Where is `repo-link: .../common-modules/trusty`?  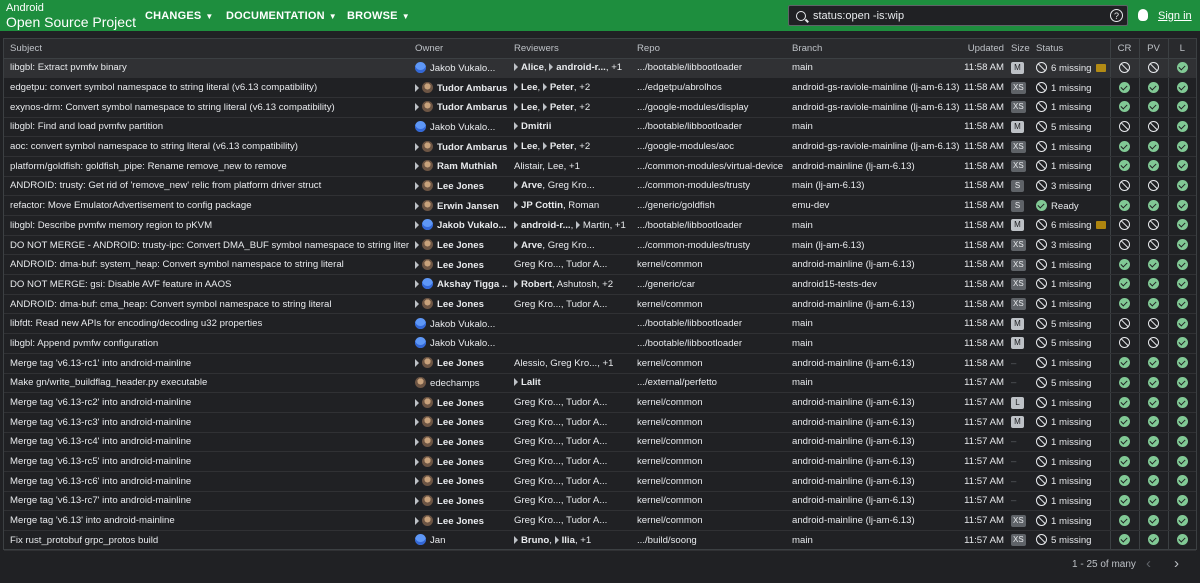
repo-link: .../common-modules/trusty is located at coordinates (708, 245).